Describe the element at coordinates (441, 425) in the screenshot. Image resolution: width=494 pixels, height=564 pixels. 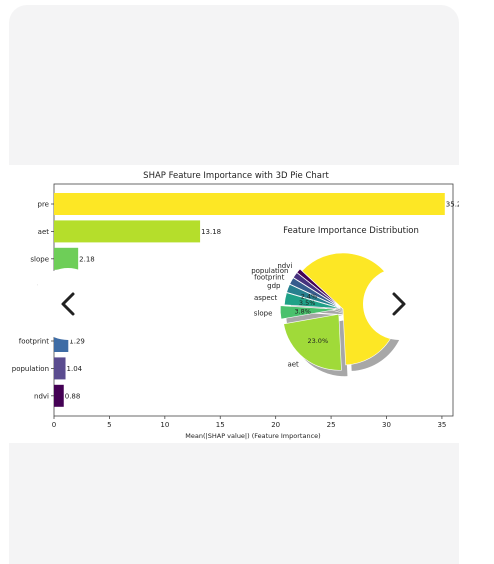
I see `x-tick-label-35: 35` at that location.